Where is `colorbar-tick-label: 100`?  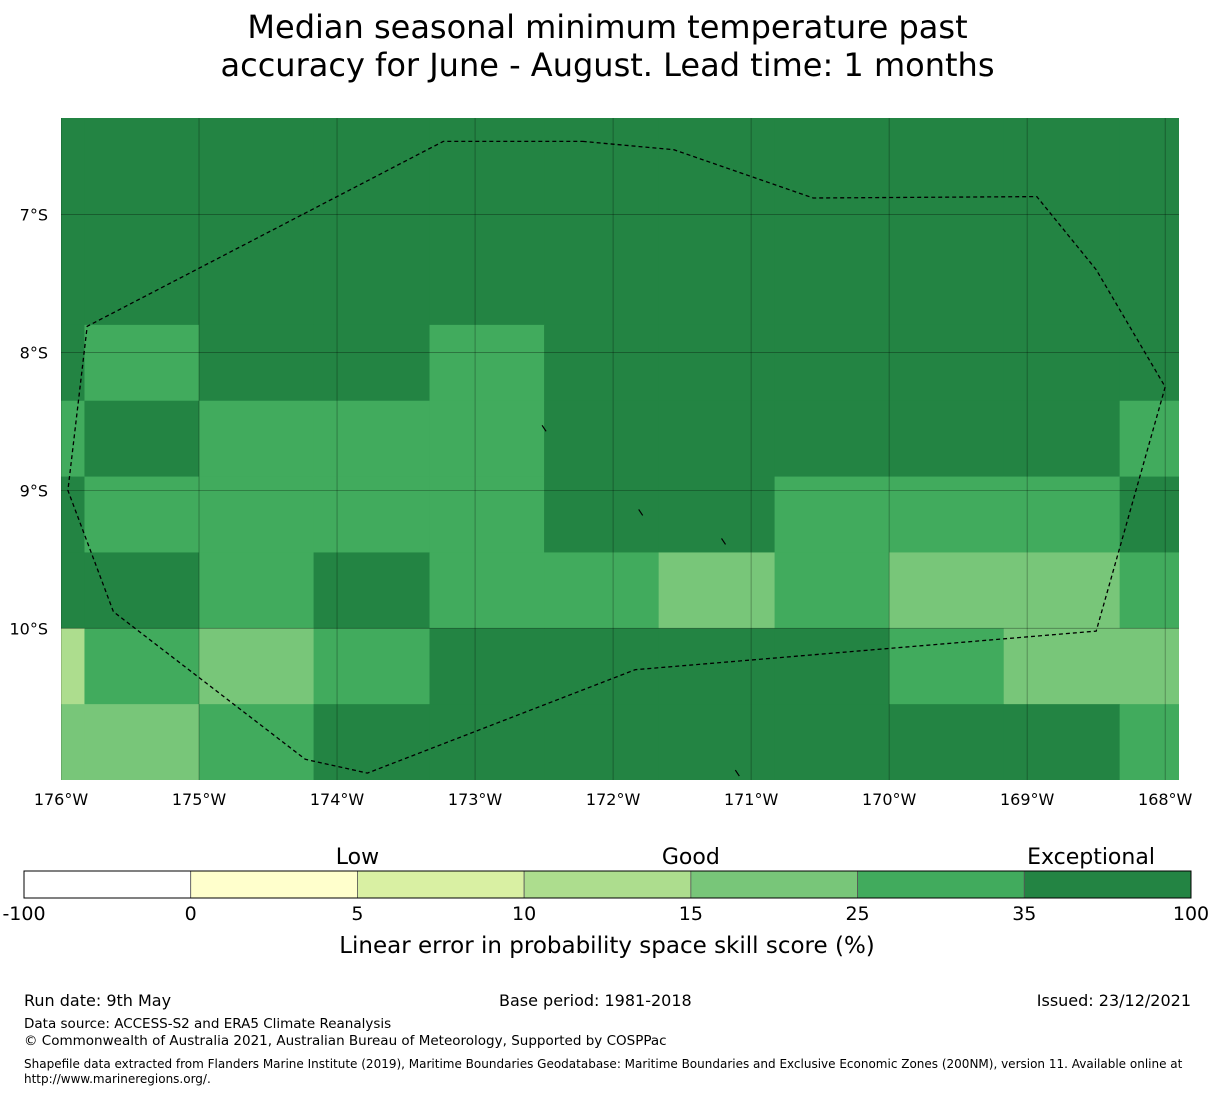
colorbar-tick-label: 100 is located at coordinates (1191, 914).